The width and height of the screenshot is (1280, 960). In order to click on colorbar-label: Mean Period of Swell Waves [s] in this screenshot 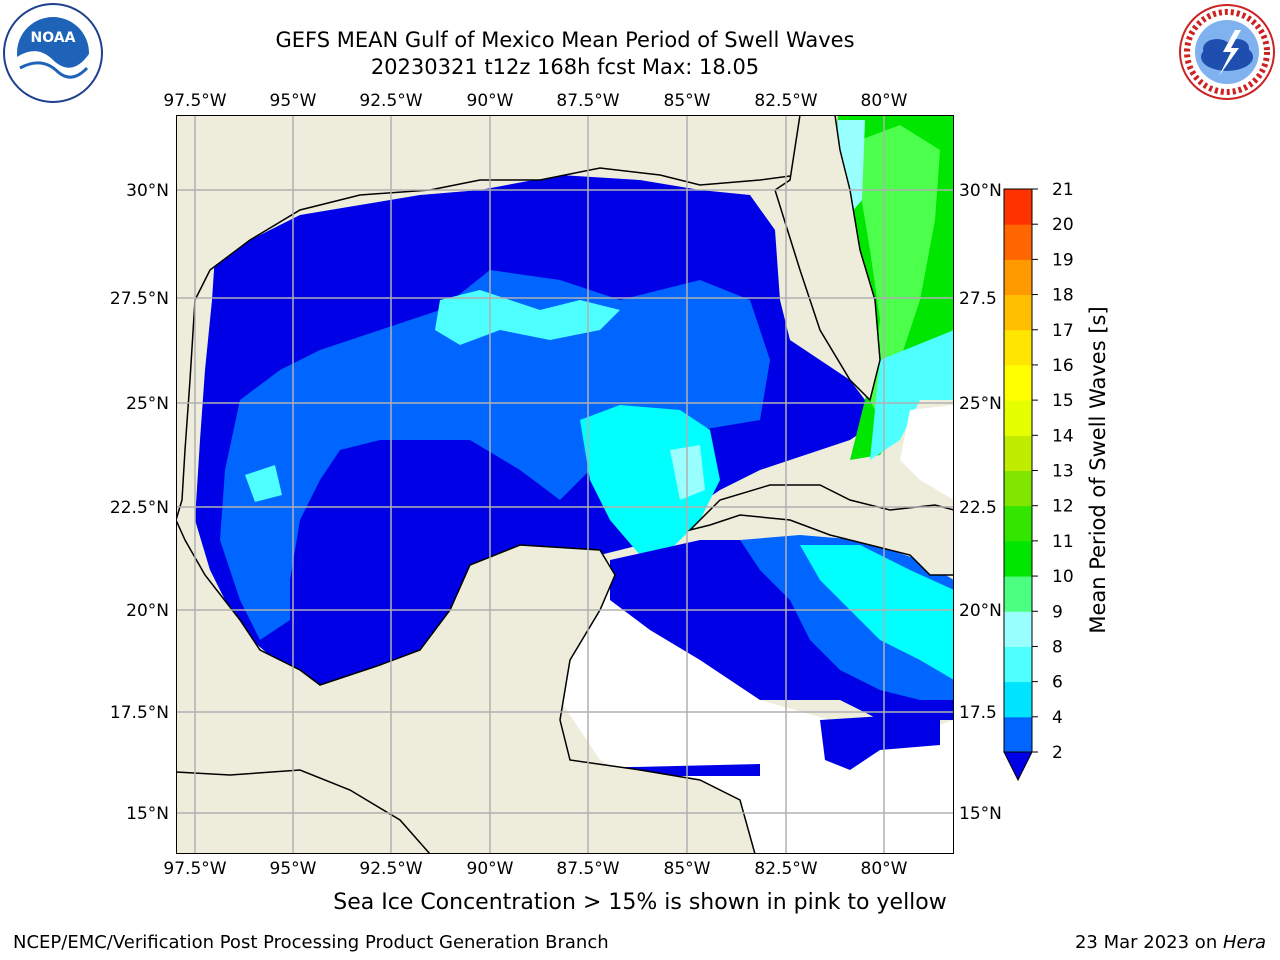, I will do `click(1098, 469)`.